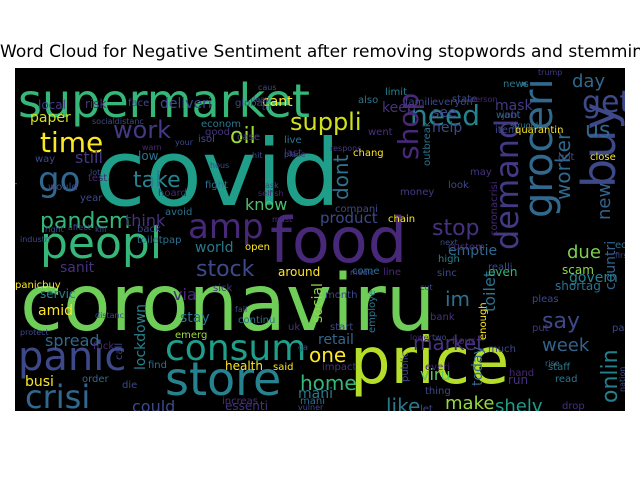 Image resolution: width=640 pixels, height=480 pixels. Describe the element at coordinates (149, 229) in the screenshot. I see `word-back: back` at that location.